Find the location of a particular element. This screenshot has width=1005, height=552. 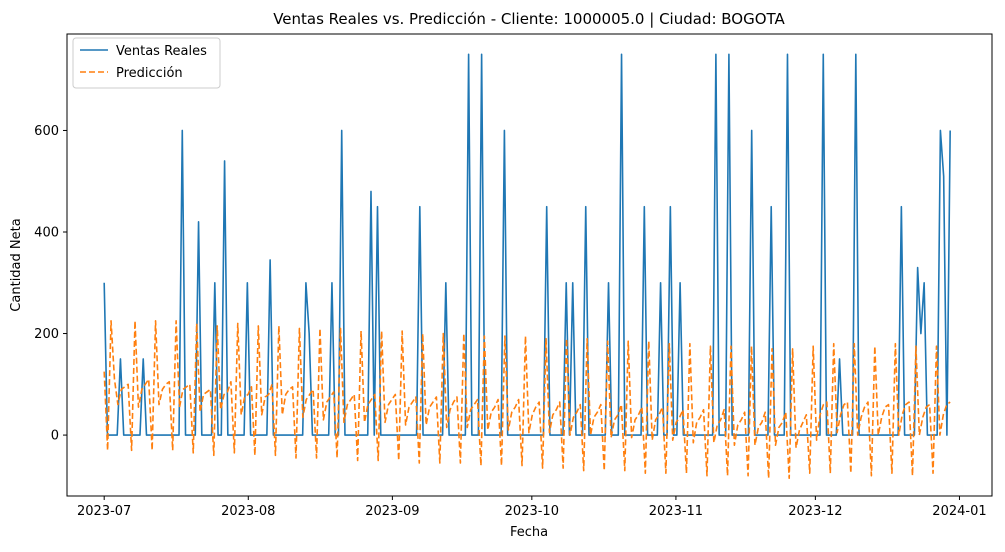

x-tick-label: 2023-07 is located at coordinates (104, 511).